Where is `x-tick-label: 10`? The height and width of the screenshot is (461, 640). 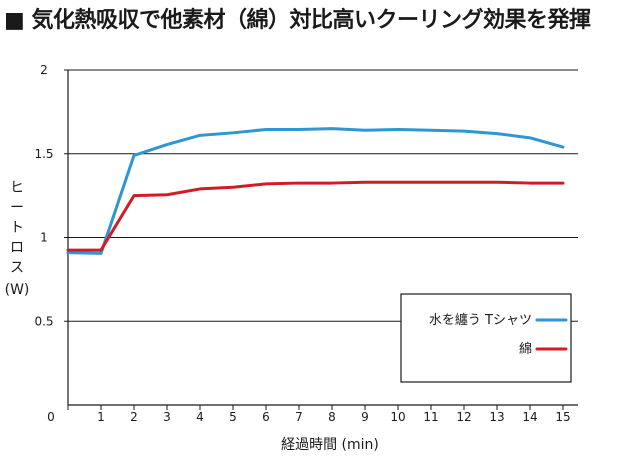 x-tick-label: 10 is located at coordinates (397, 417).